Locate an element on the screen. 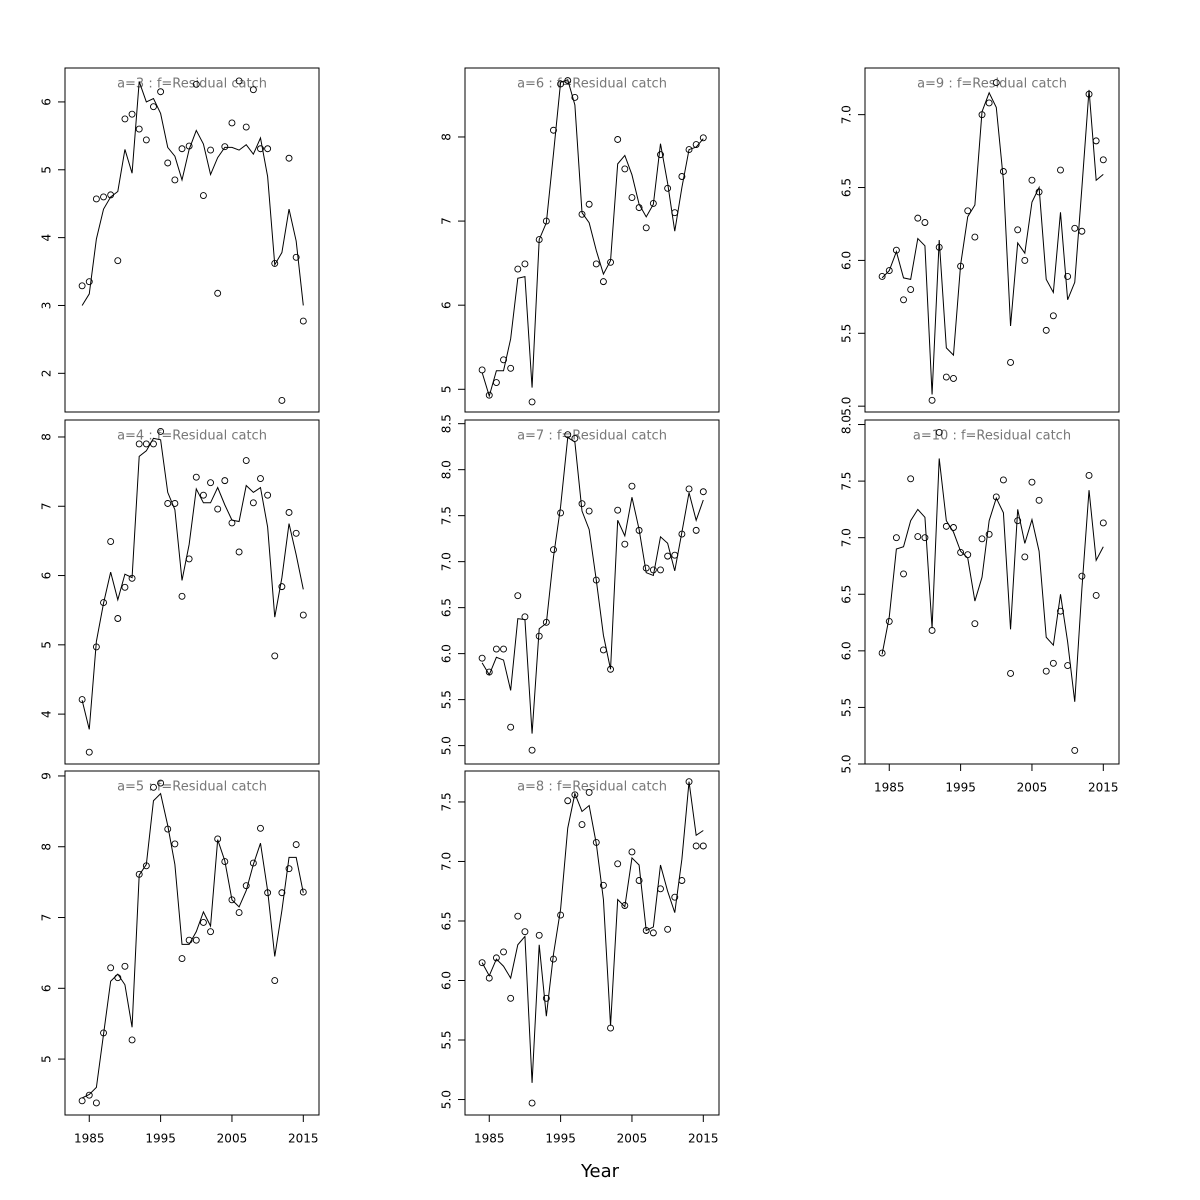 Image resolution: width=1200 pixels, height=1200 pixels. y-tick-label: 8.0 is located at coordinates (847, 424).